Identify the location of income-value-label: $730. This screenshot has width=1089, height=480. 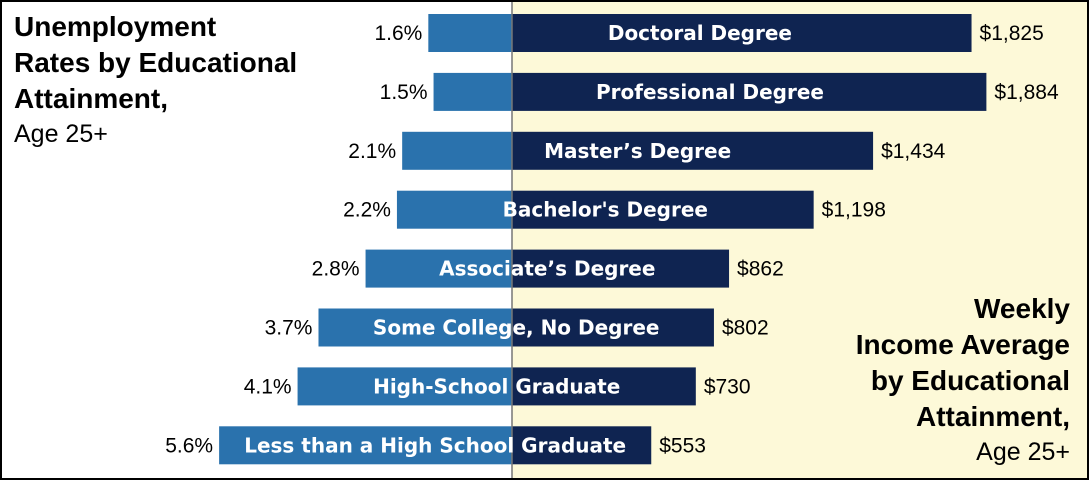
(727, 386).